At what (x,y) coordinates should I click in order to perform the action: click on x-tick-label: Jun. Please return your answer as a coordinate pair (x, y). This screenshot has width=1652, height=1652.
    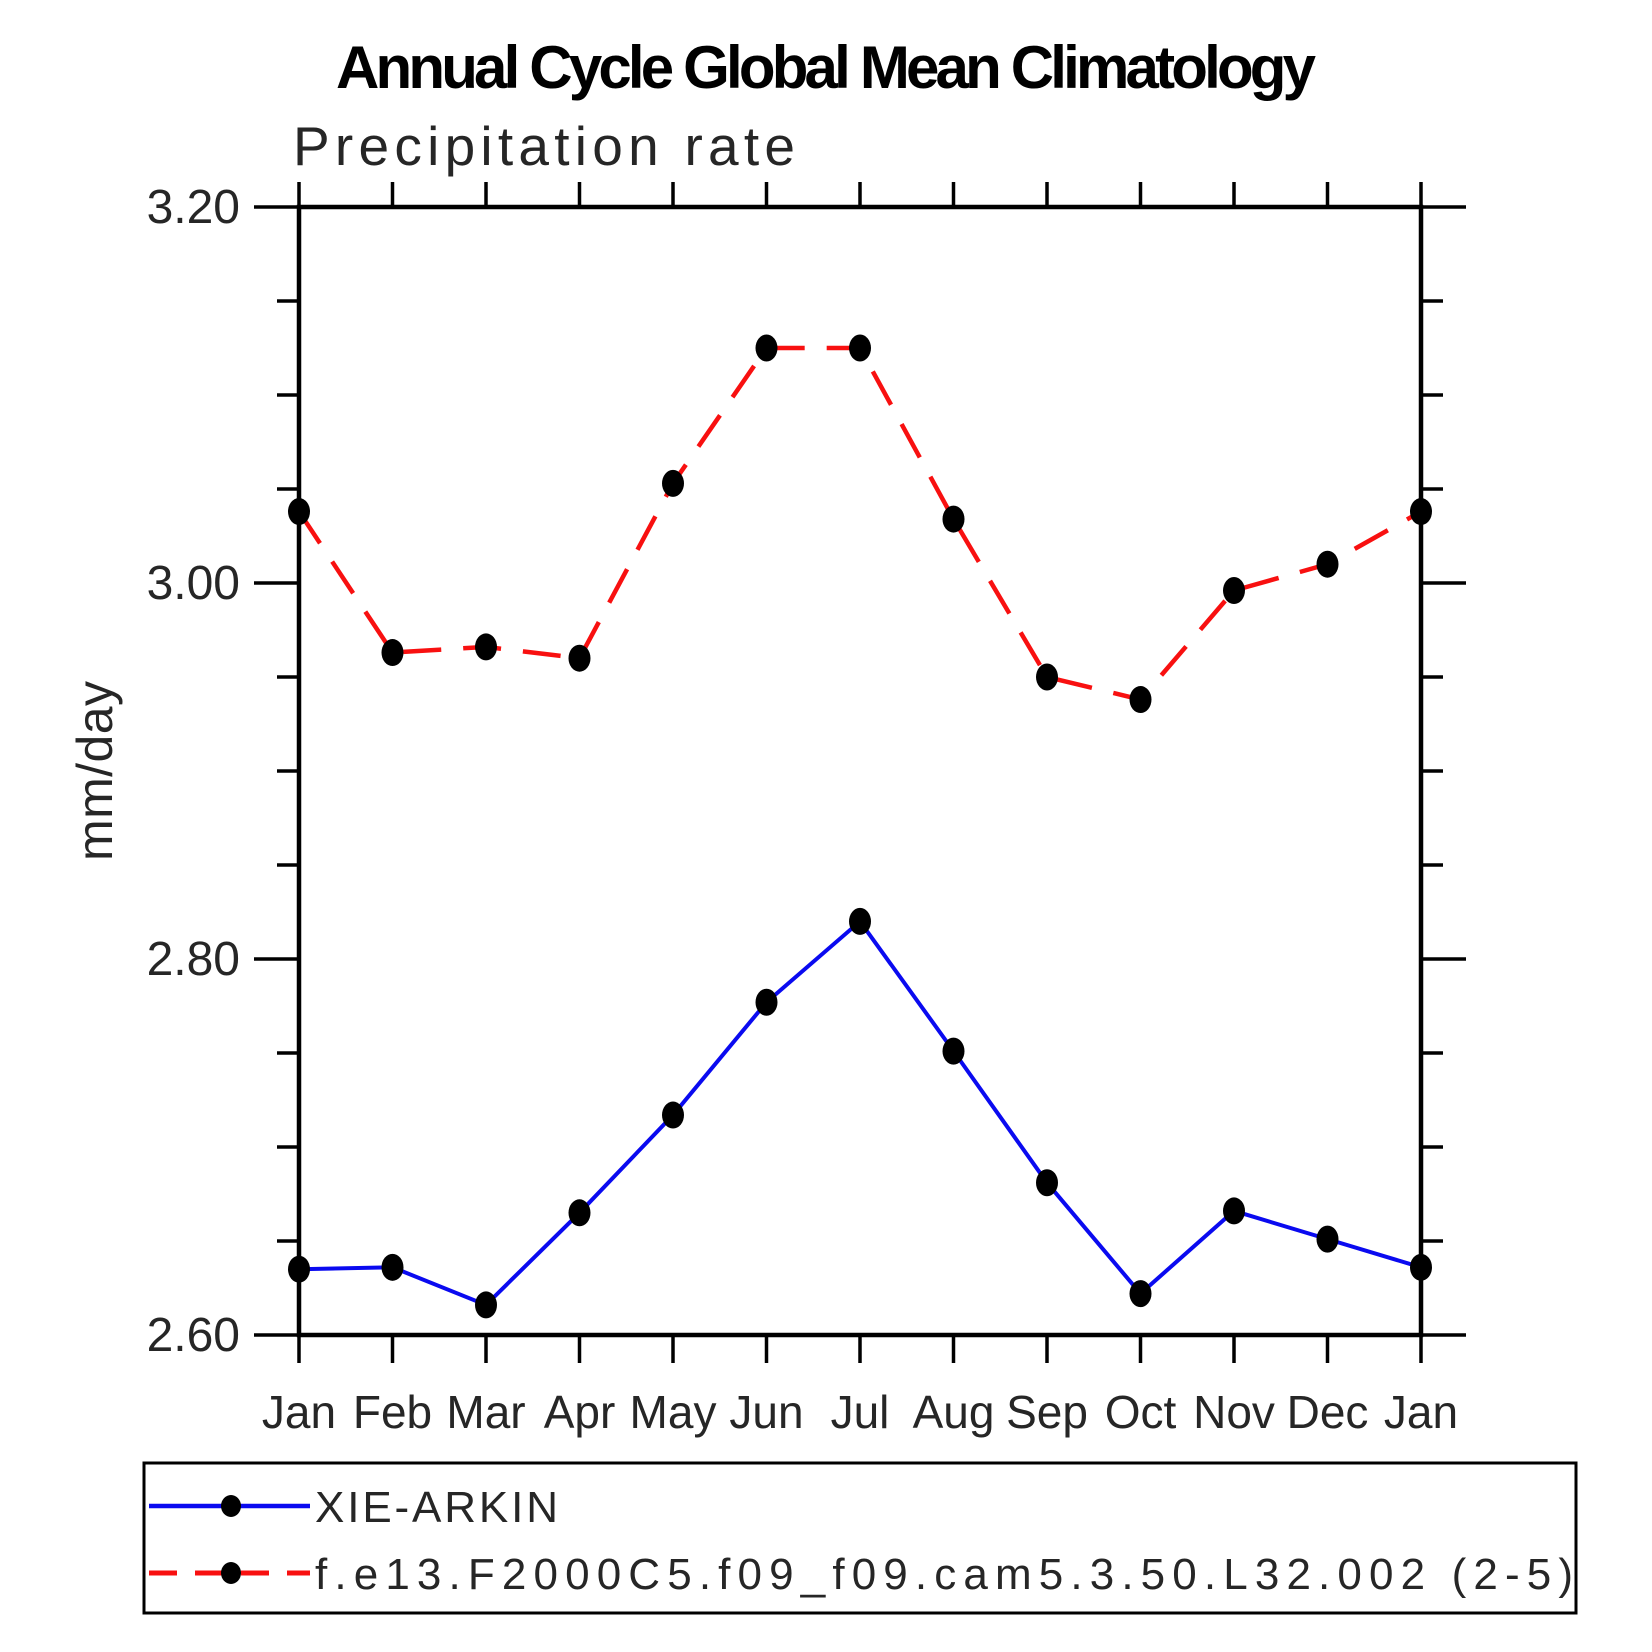
    Looking at the image, I should click on (766, 1412).